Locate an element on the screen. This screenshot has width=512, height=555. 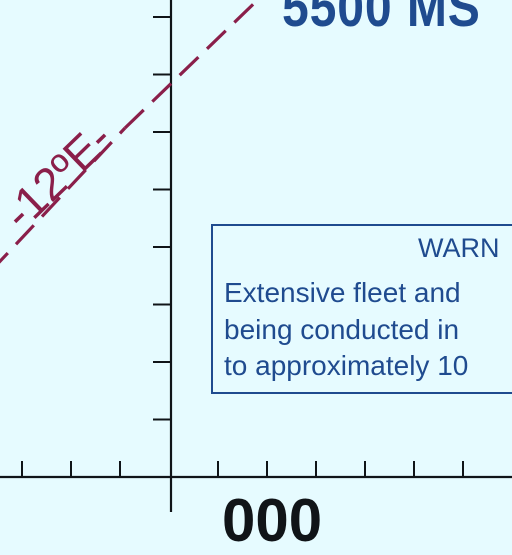
warning-line: Extensive fleet and is located at coordinates (342, 292).